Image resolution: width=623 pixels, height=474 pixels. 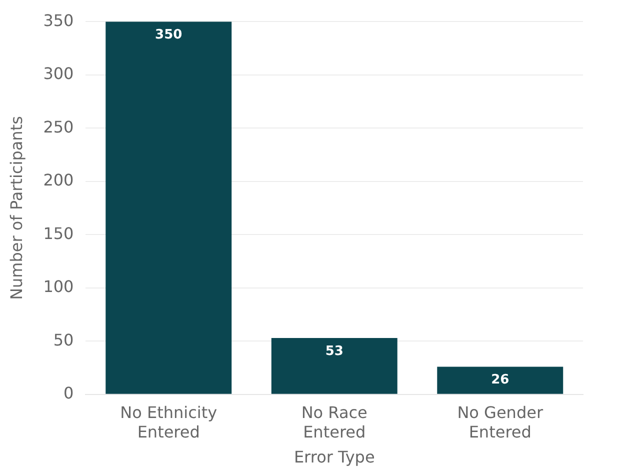 What do you see at coordinates (58, 74) in the screenshot?
I see `y-tick-label: 300` at bounding box center [58, 74].